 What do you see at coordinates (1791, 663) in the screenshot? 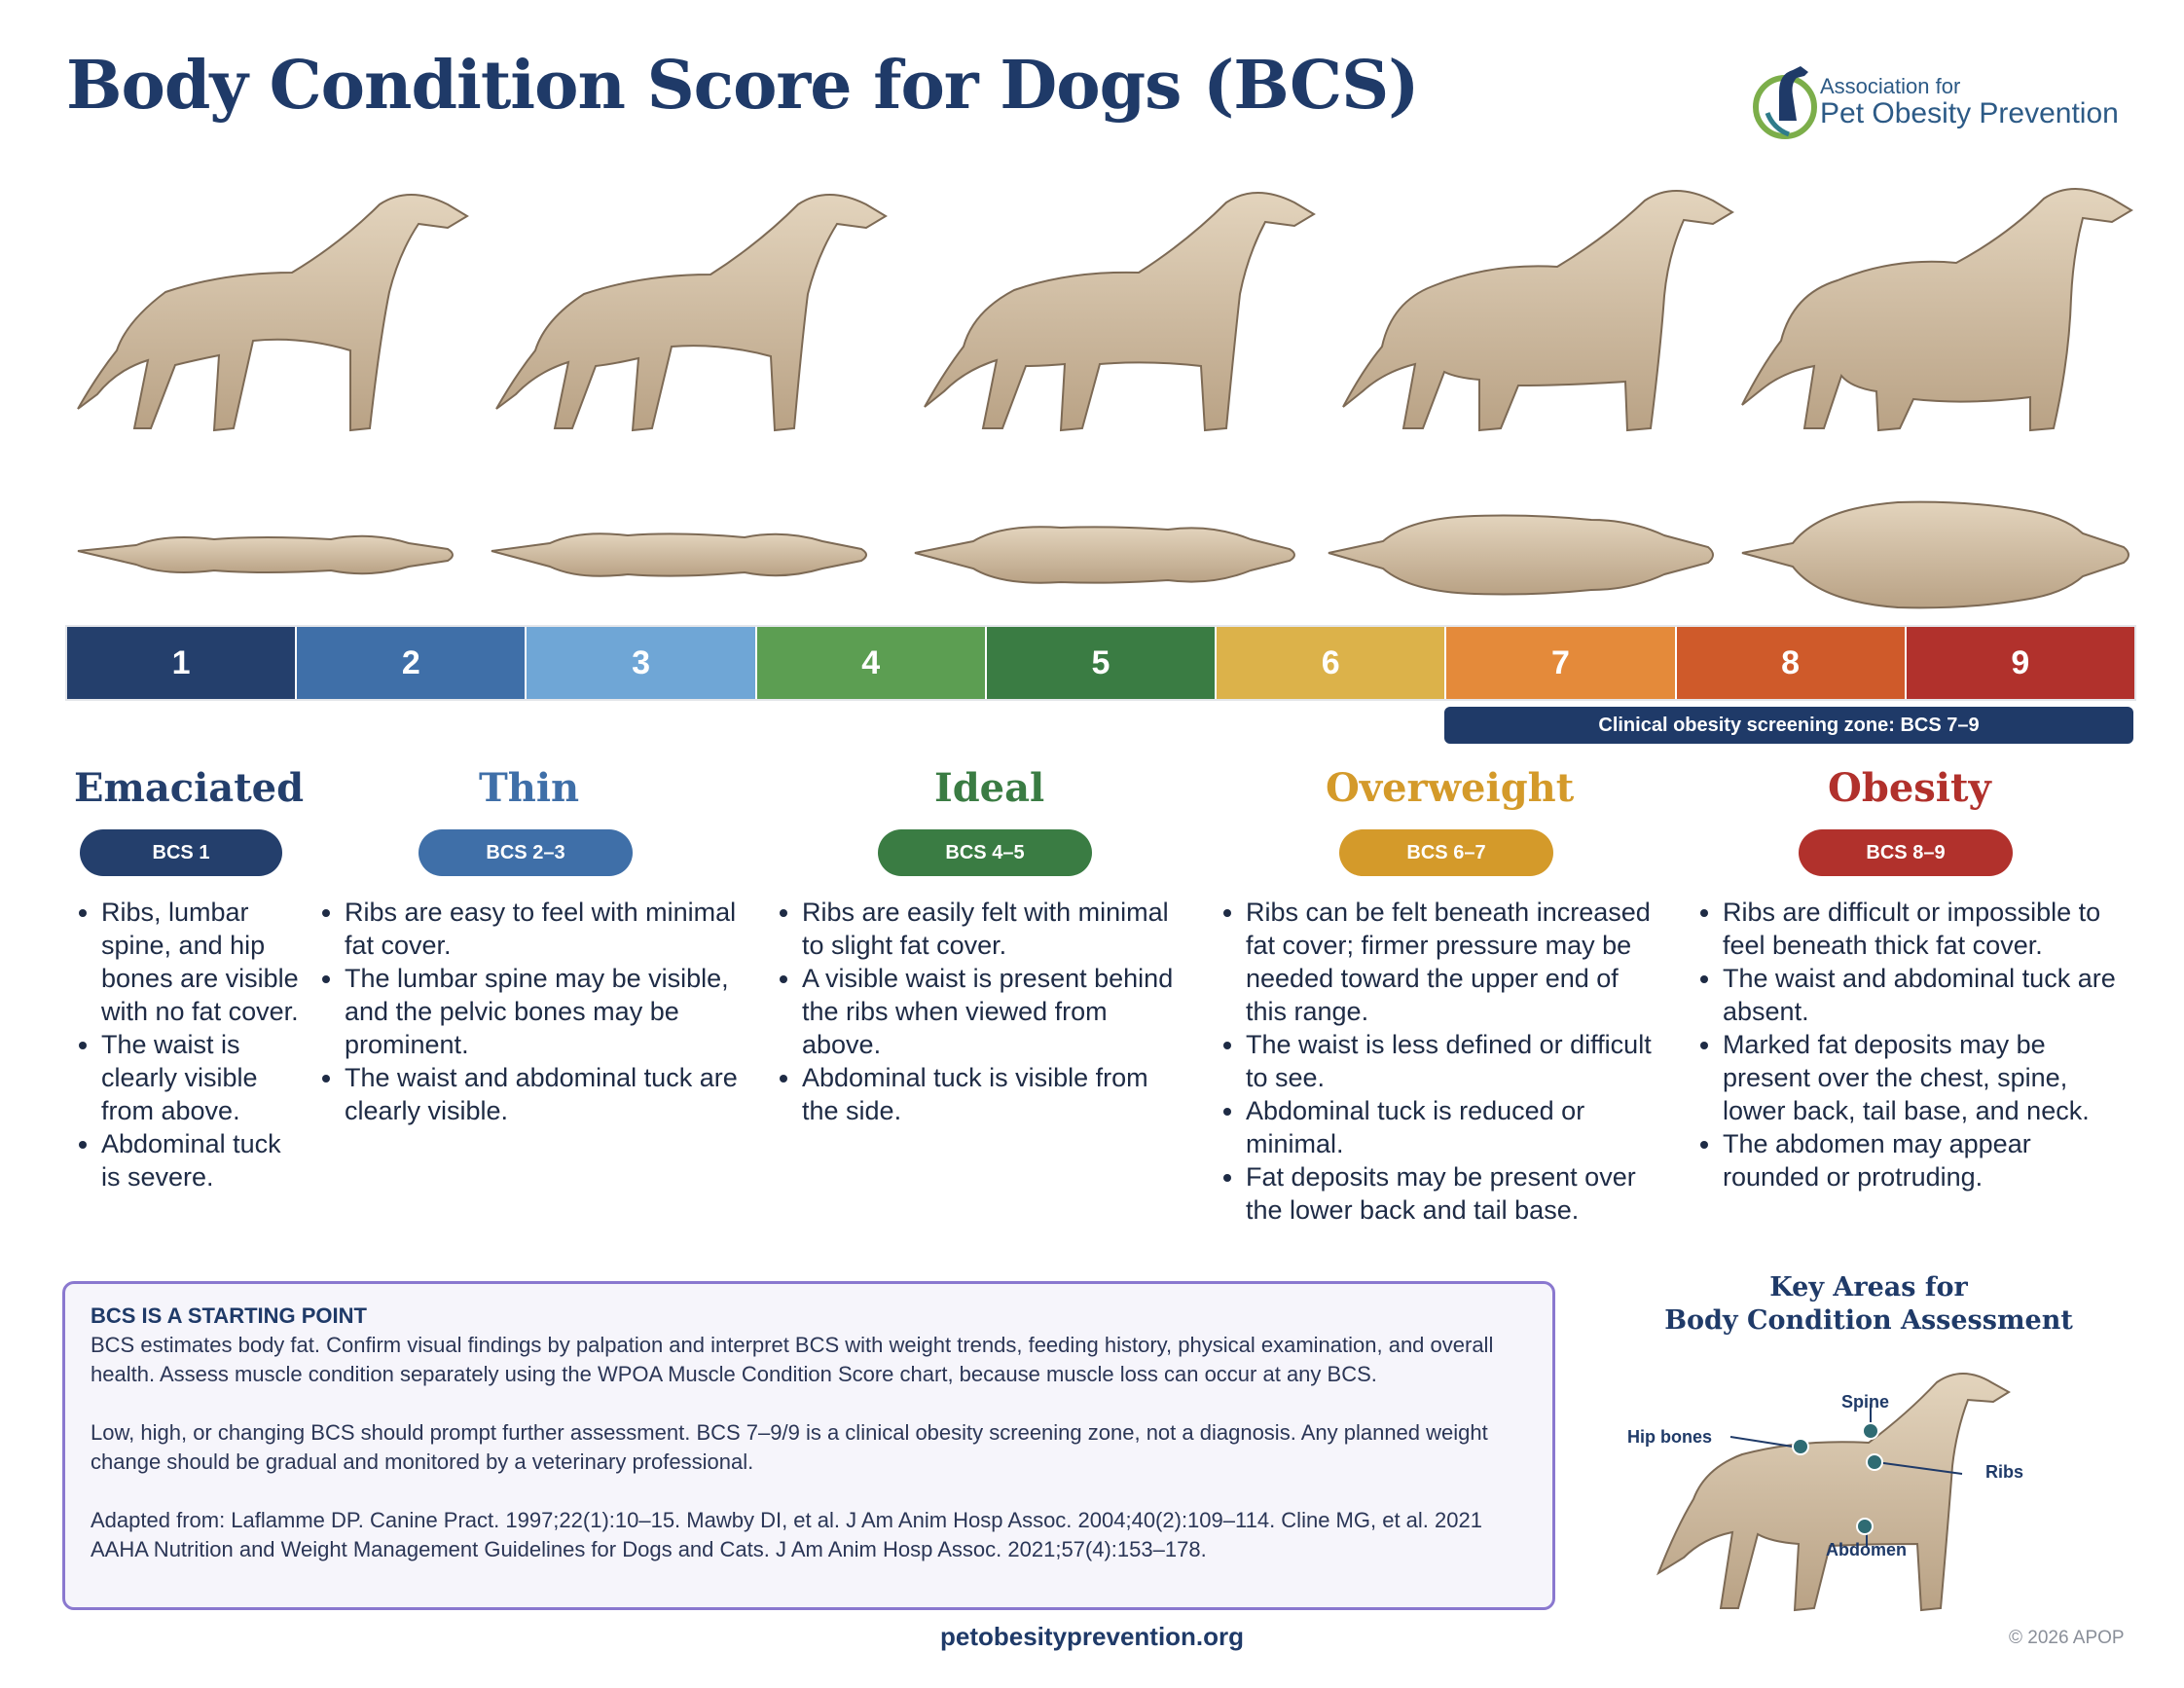
I see `scale-segment-8: 8` at bounding box center [1791, 663].